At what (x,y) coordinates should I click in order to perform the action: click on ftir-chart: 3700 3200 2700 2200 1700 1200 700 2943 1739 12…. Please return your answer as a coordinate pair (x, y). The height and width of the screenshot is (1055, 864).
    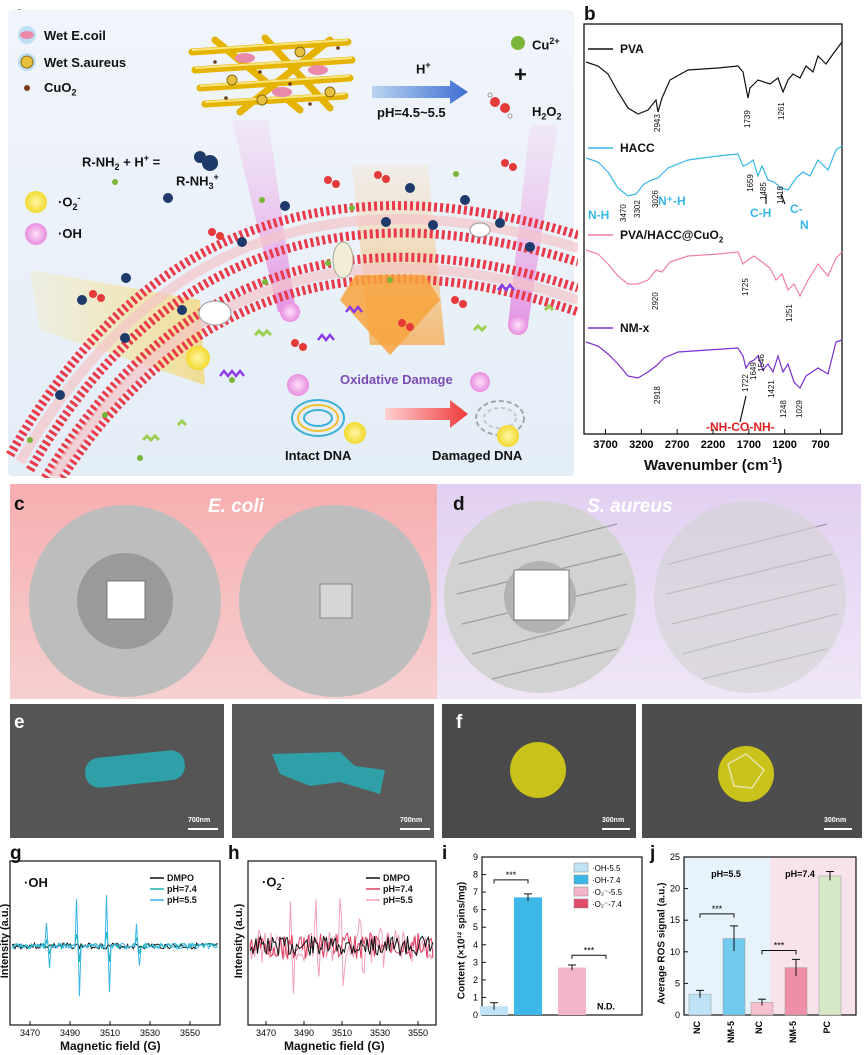
    Looking at the image, I should click on (713, 237).